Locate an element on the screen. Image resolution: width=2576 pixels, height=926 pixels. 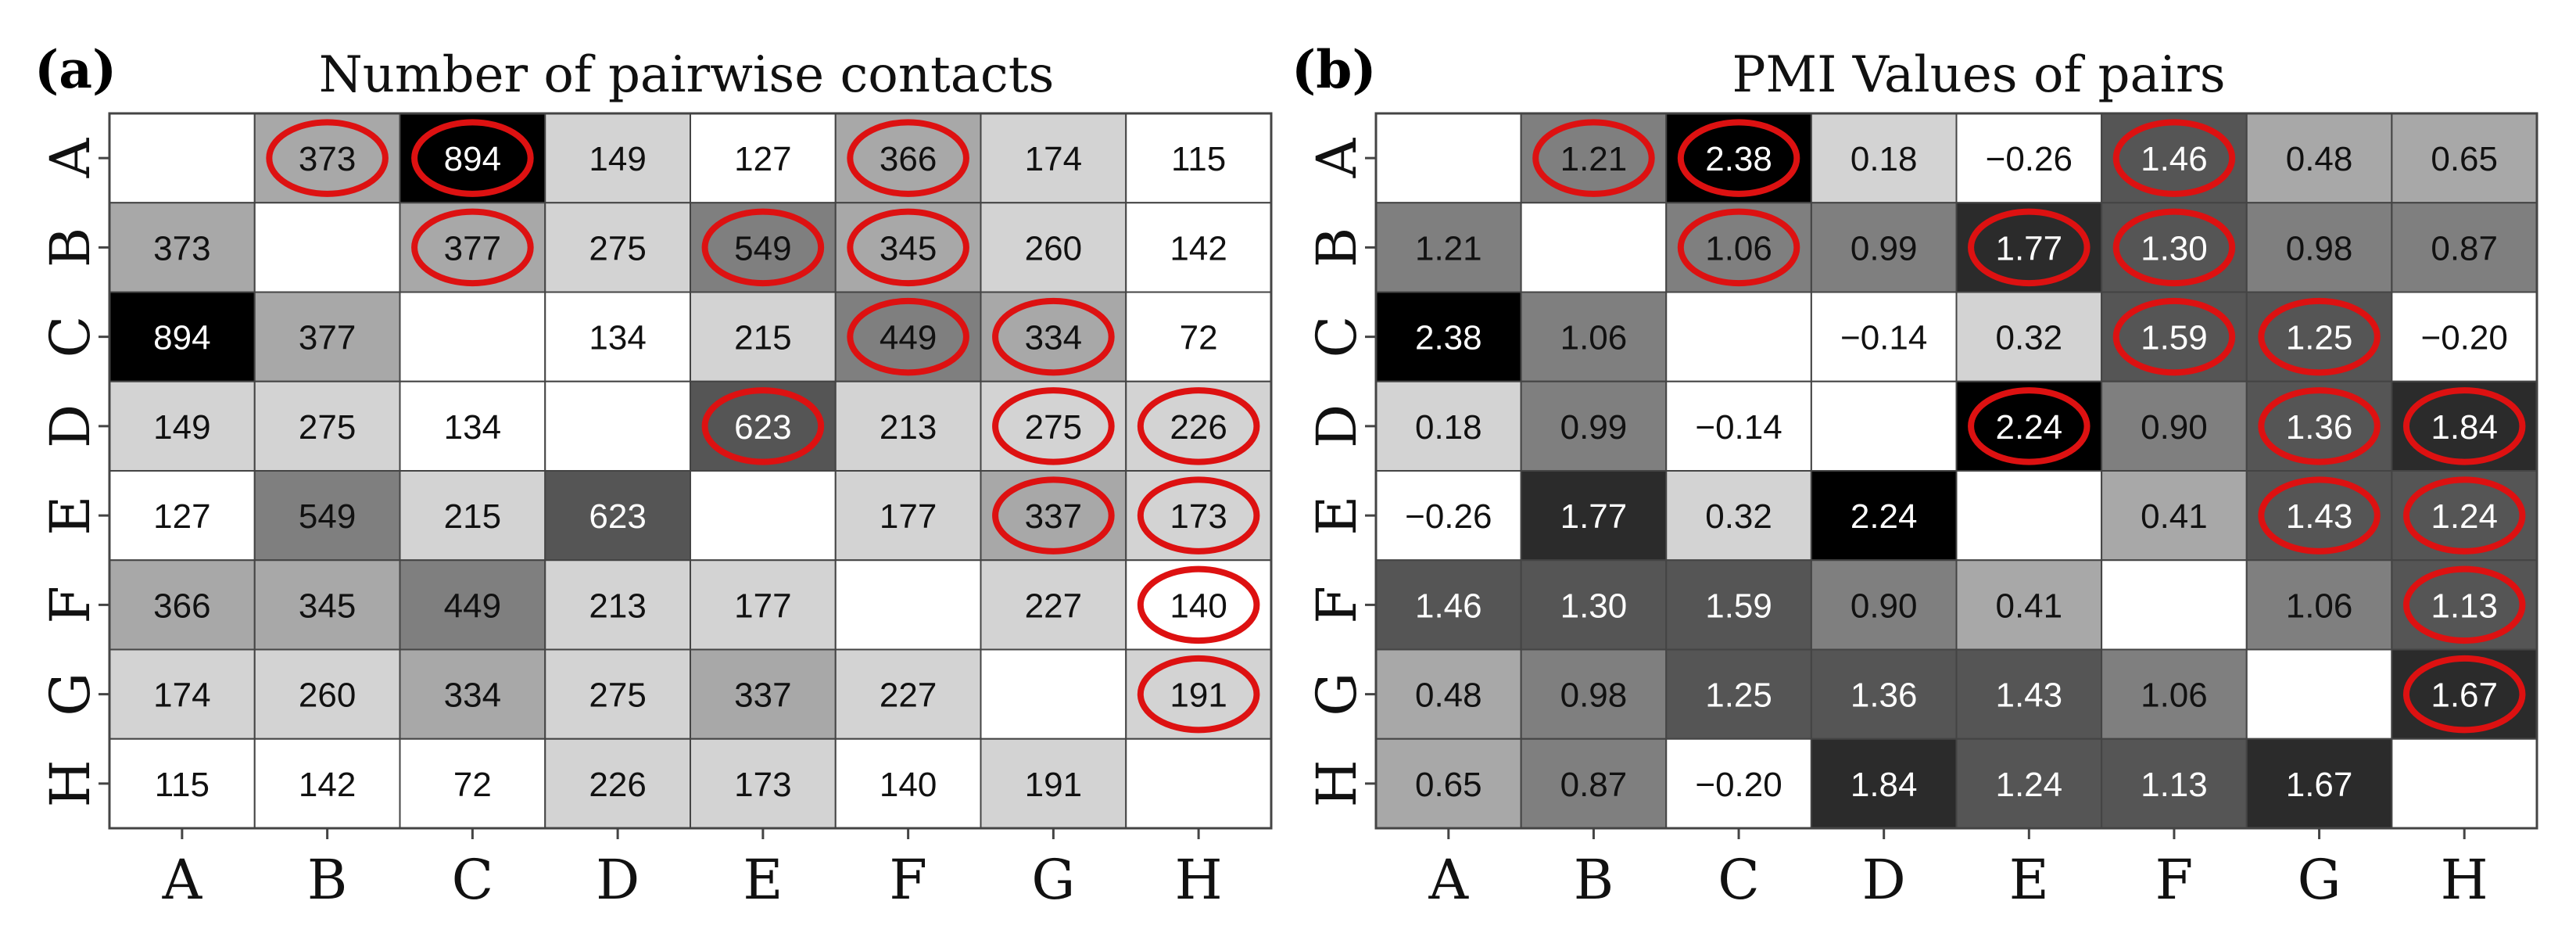
panel-a-highlight-circle-CG is located at coordinates (1053, 336).